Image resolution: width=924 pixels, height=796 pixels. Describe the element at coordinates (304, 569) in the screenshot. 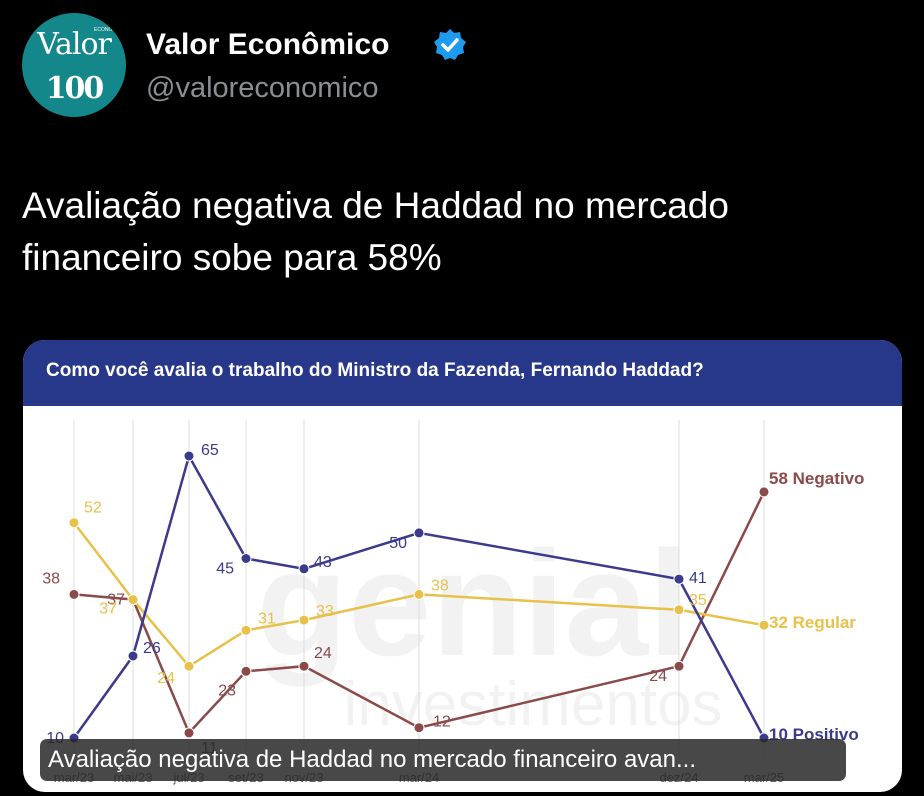

I see `data-point-positivo-nov/23` at that location.